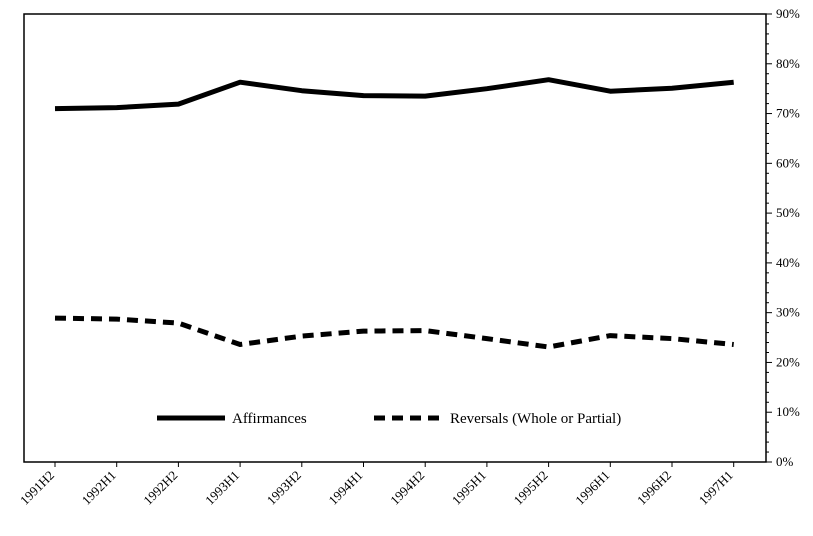  Describe the element at coordinates (394, 332) in the screenshot. I see `series-line-reversals` at that location.